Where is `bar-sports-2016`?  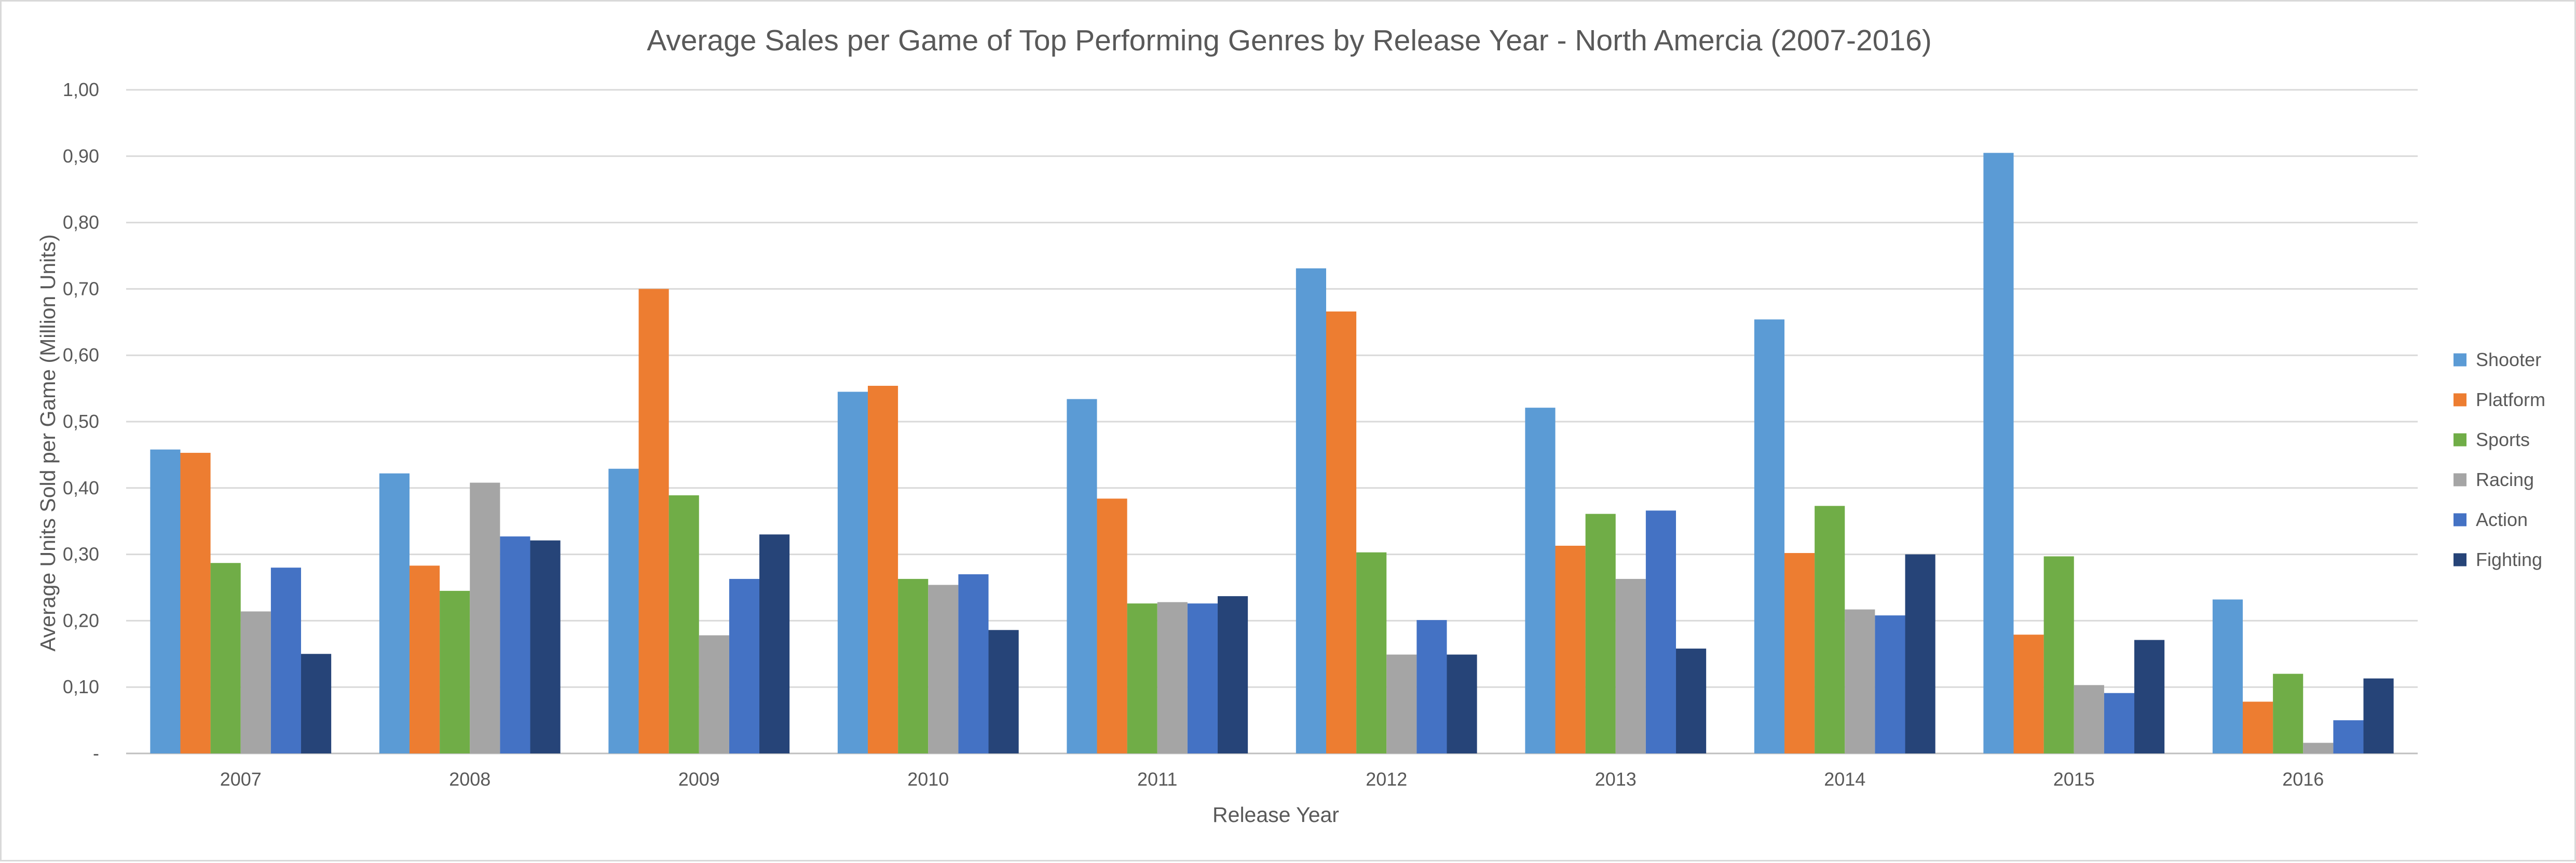 bar-sports-2016 is located at coordinates (2288, 713).